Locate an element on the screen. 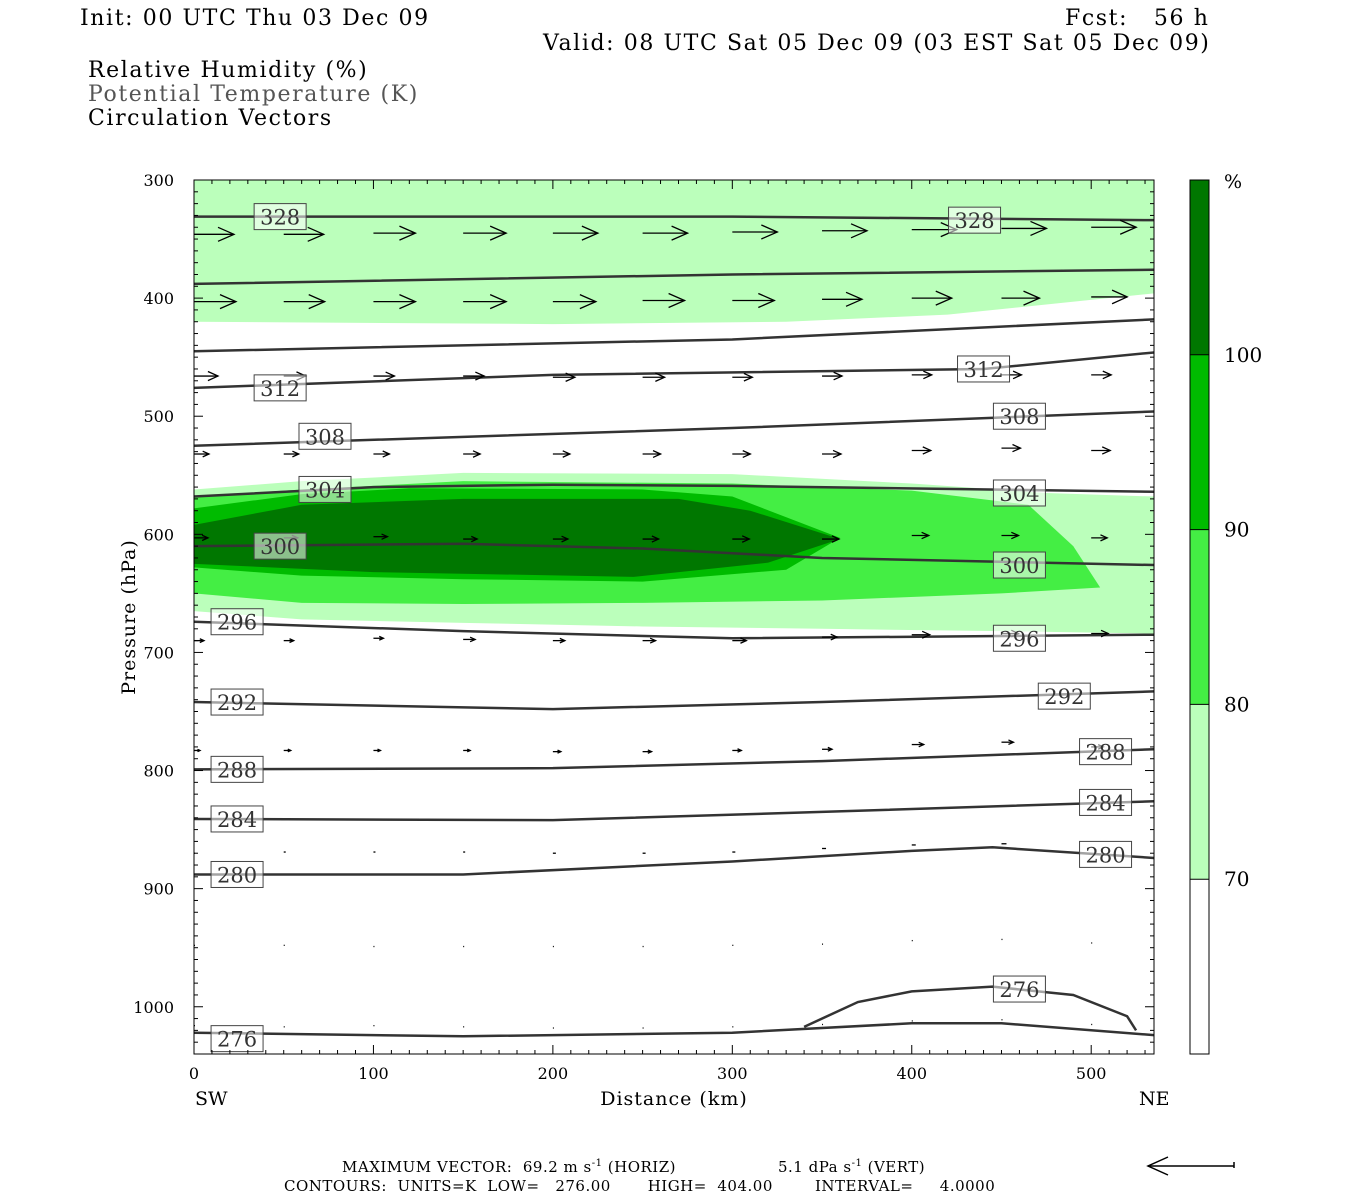 The image size is (1350, 1200). x-end-right: NE is located at coordinates (1154, 1099).